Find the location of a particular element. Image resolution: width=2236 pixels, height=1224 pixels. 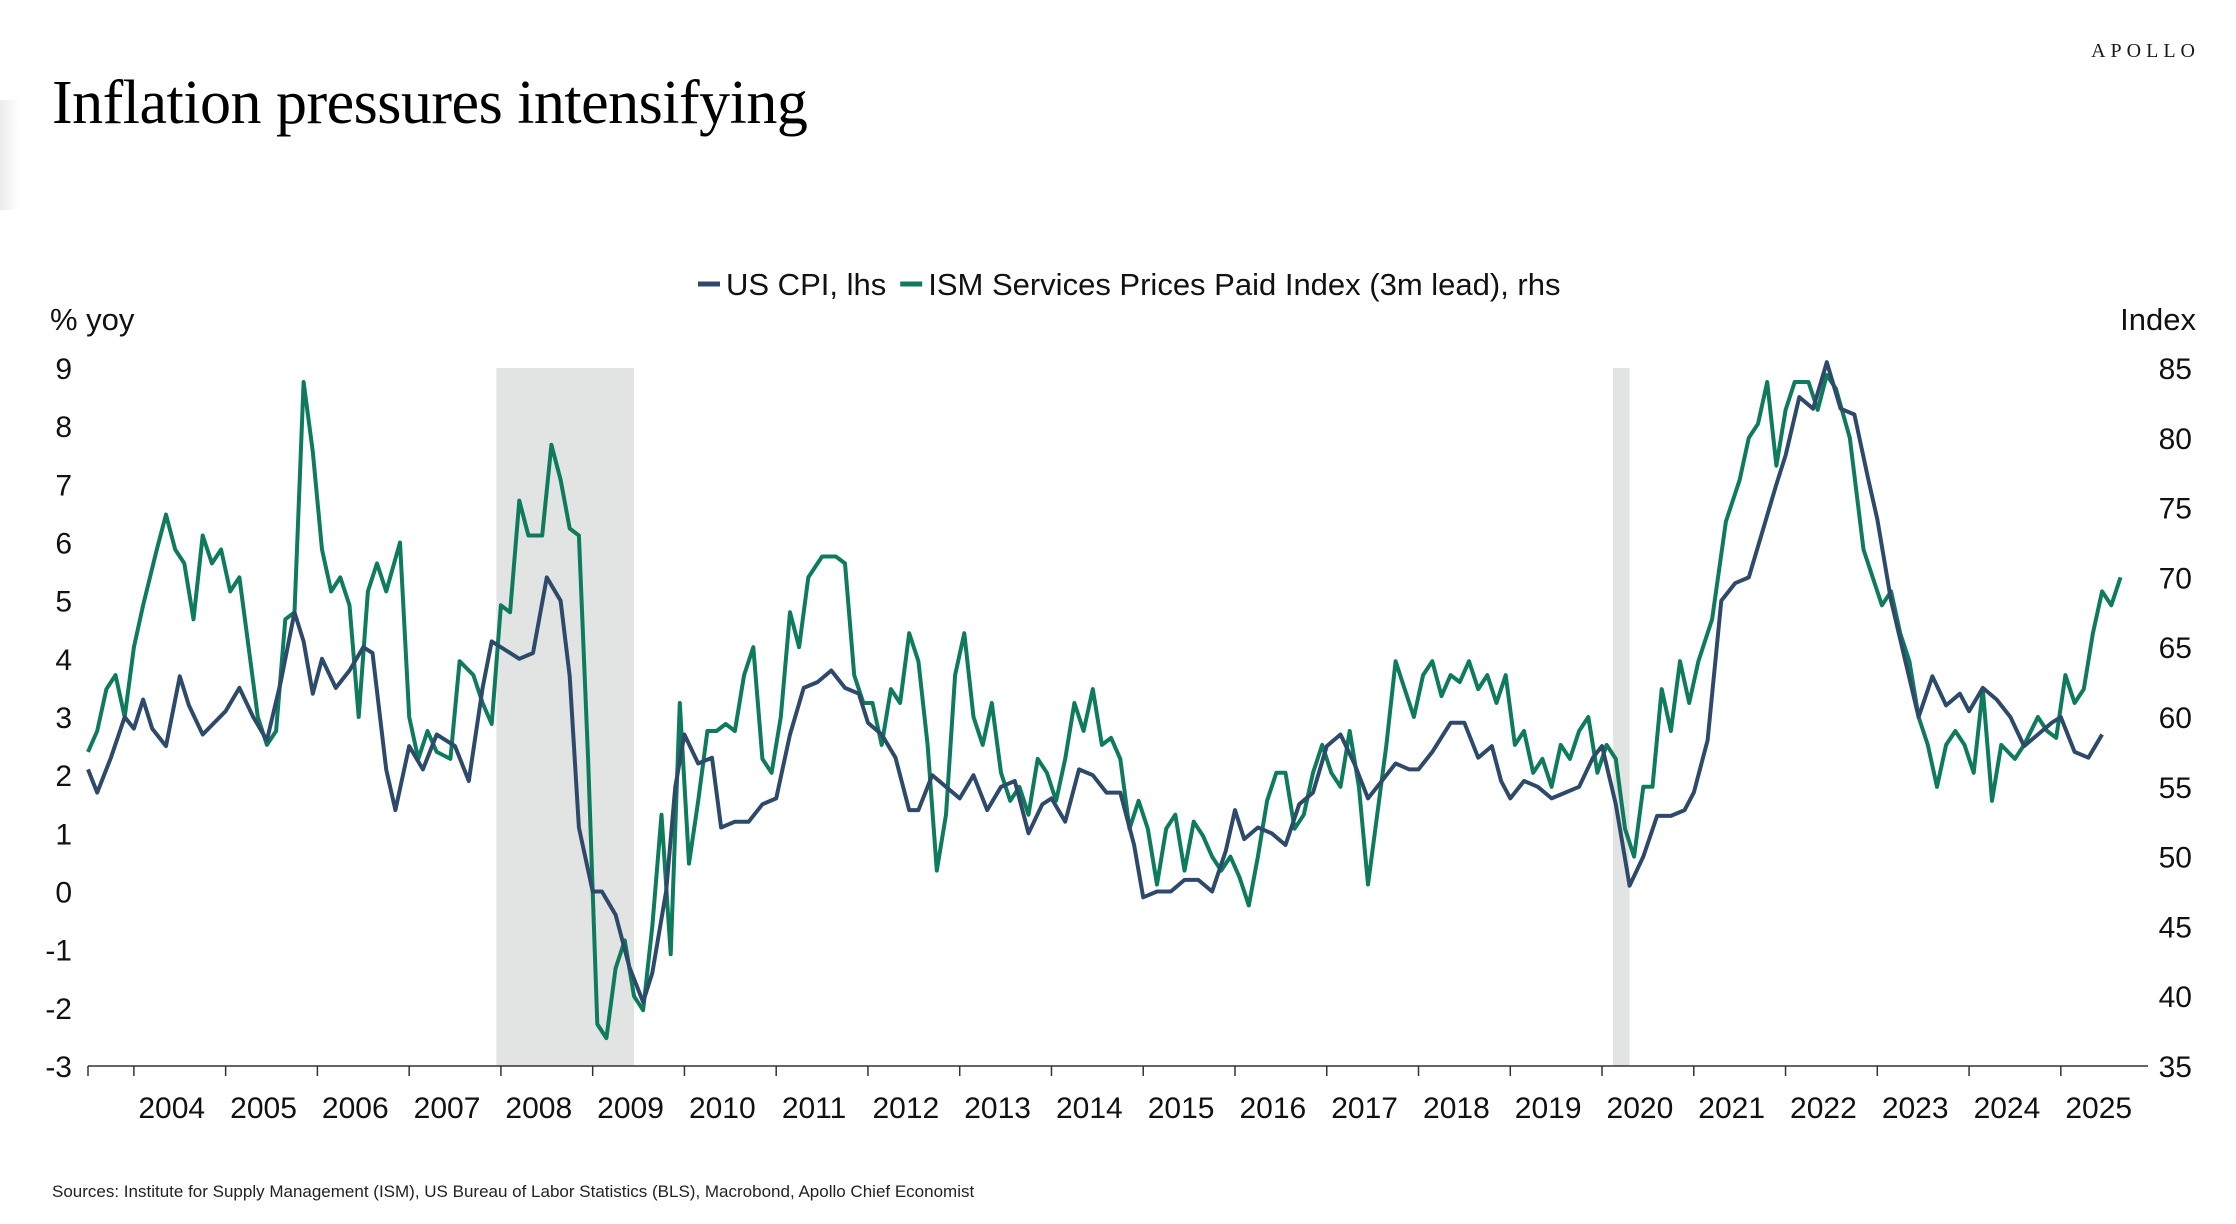

y-left-tick-label: 0 is located at coordinates (63, 893).